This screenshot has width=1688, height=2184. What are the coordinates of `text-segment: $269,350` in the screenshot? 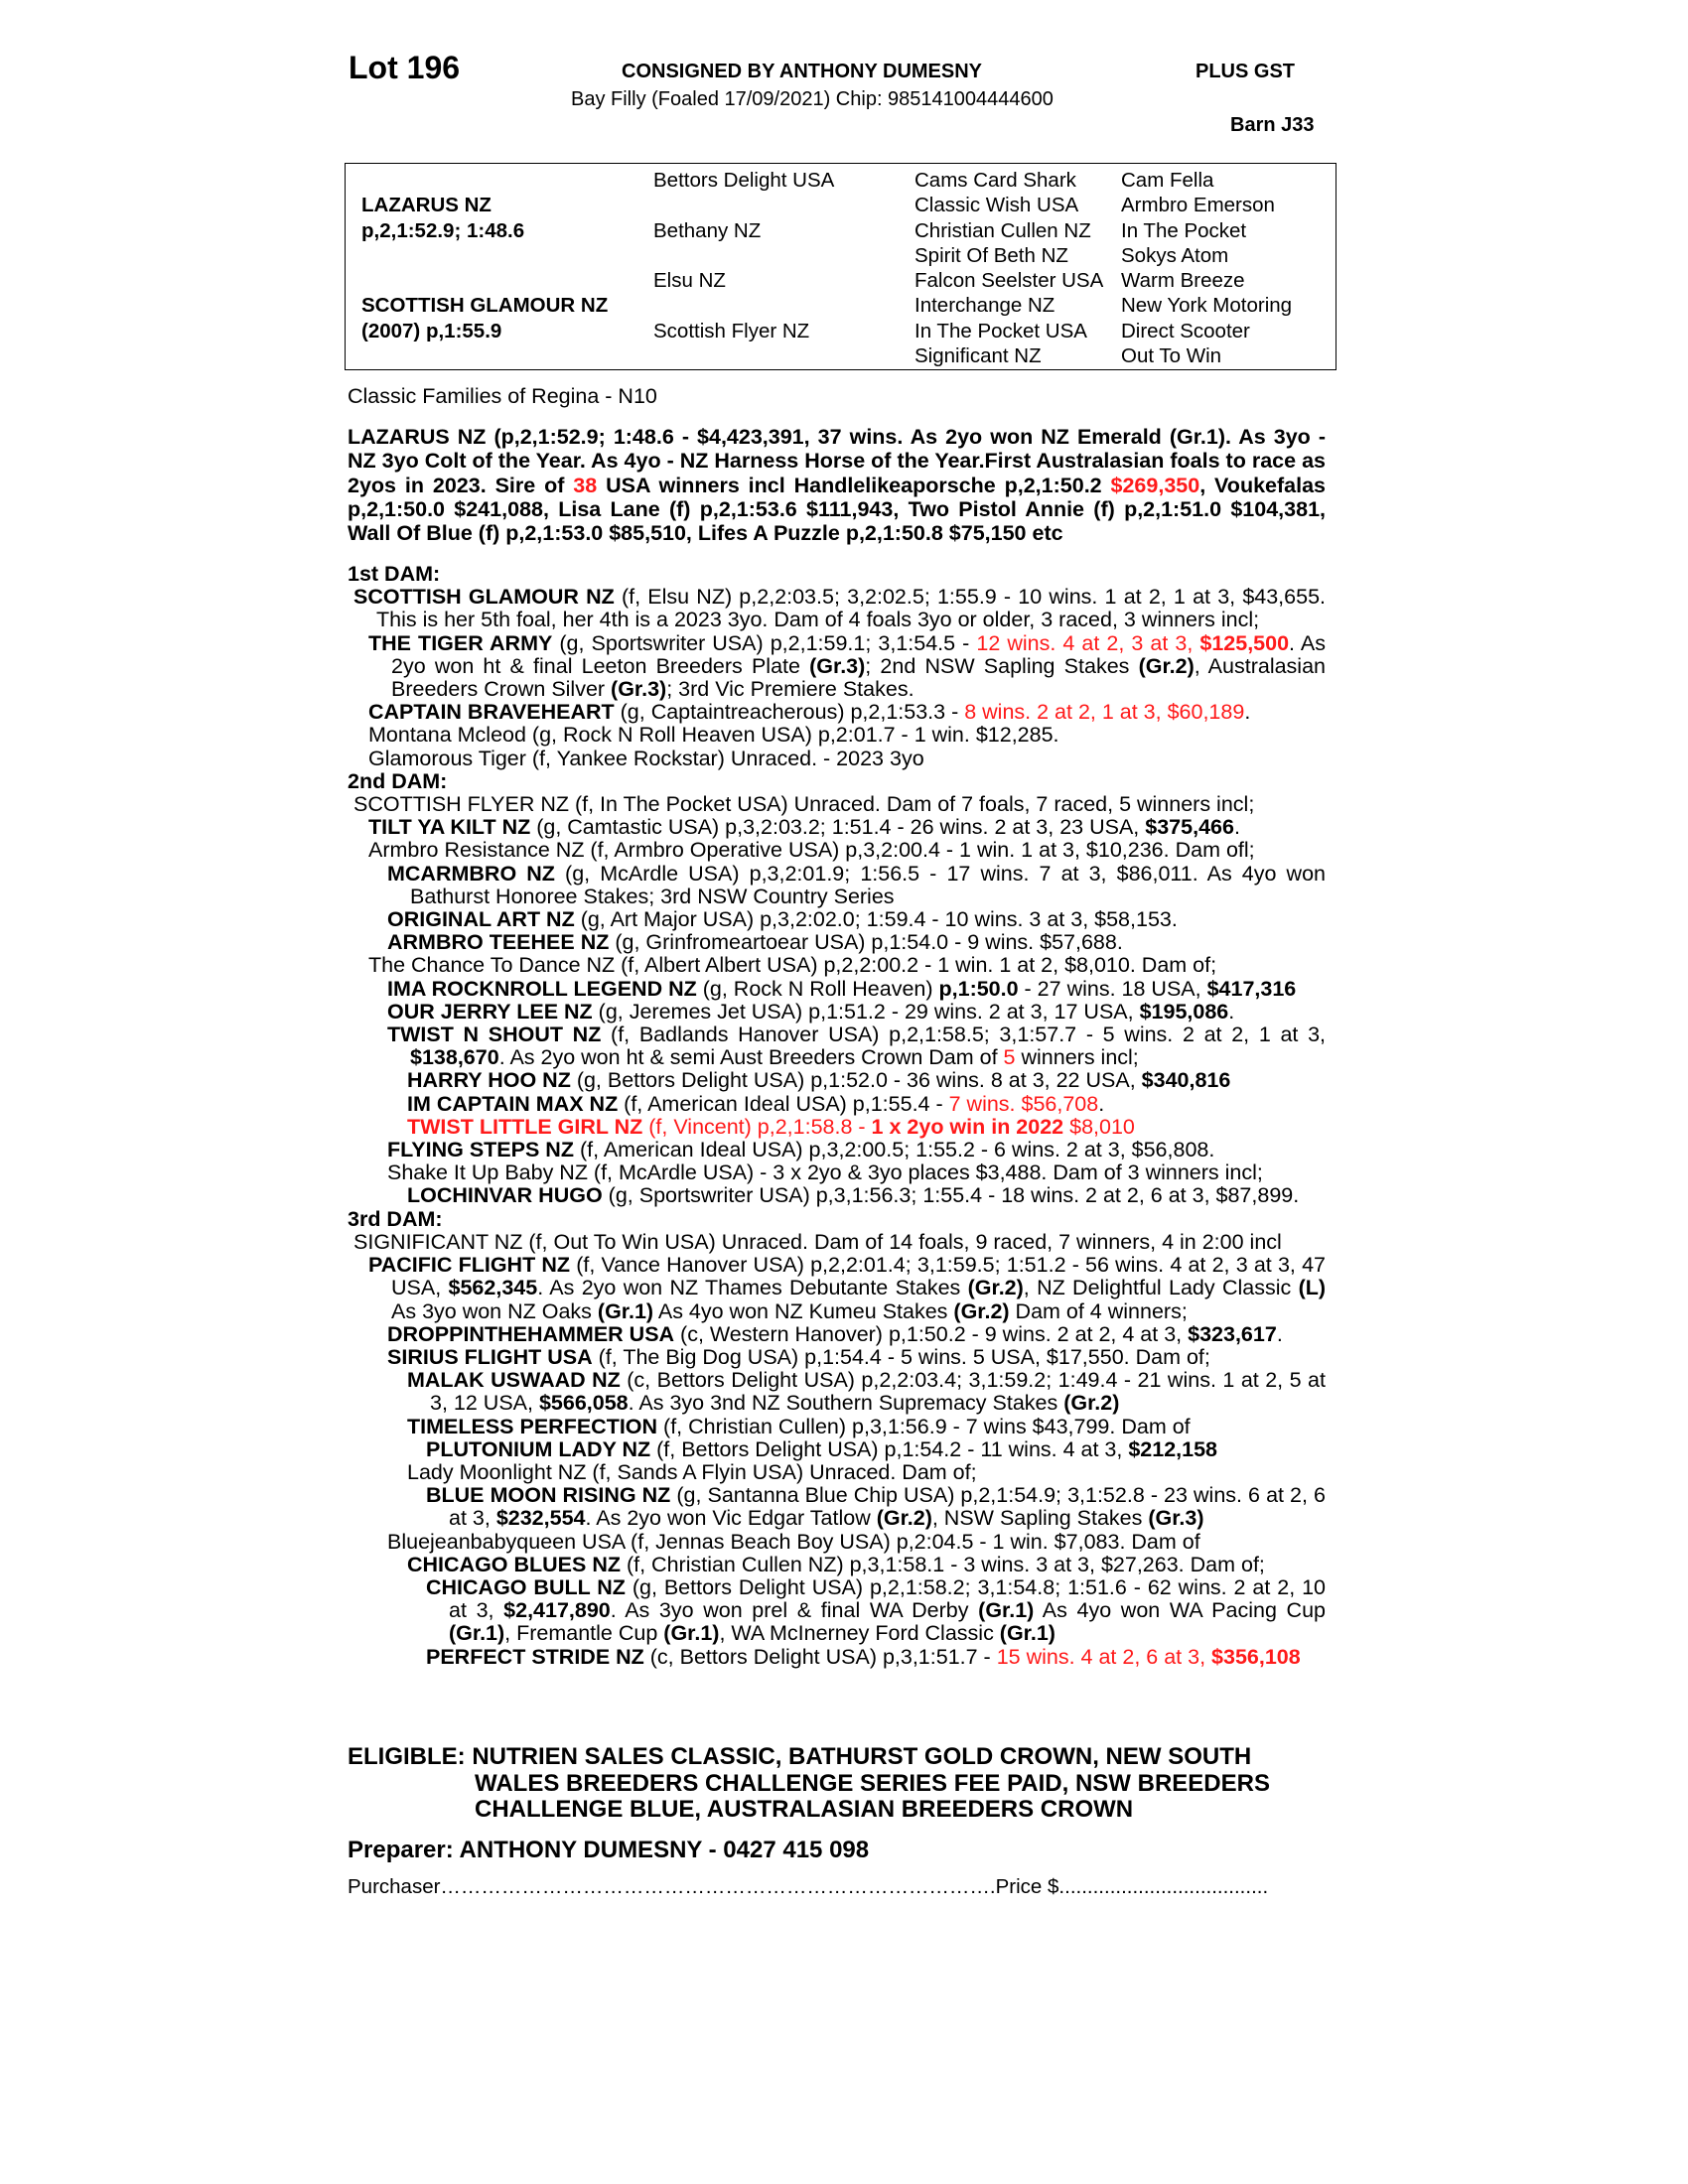 It's located at (1155, 485).